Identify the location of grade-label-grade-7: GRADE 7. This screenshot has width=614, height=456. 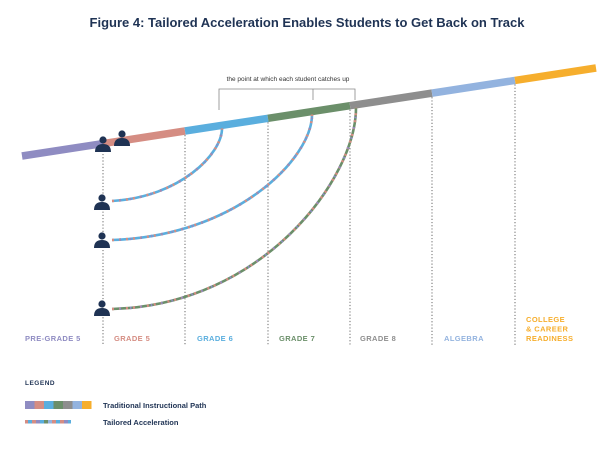
(297, 338).